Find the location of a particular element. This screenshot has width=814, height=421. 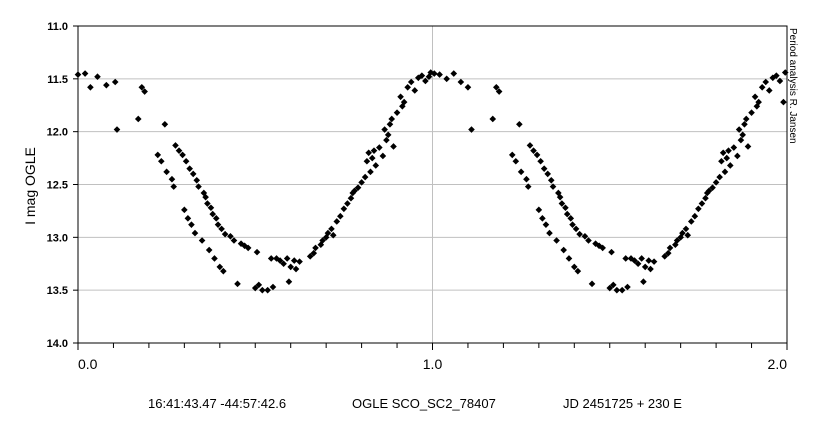

y-tick-label: 11.5 is located at coordinates (57, 80).